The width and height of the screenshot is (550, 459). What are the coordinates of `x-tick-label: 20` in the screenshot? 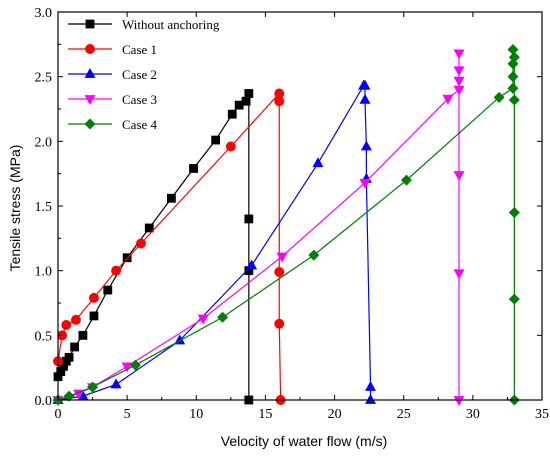 It's located at (335, 414).